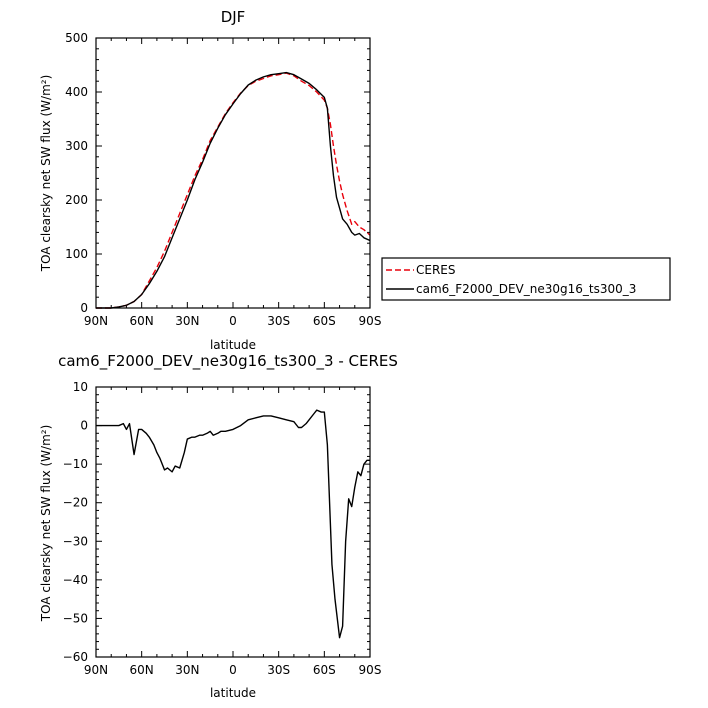  Describe the element at coordinates (233, 670) in the screenshot. I see `bottom-panel-xtick-label: 0` at that location.